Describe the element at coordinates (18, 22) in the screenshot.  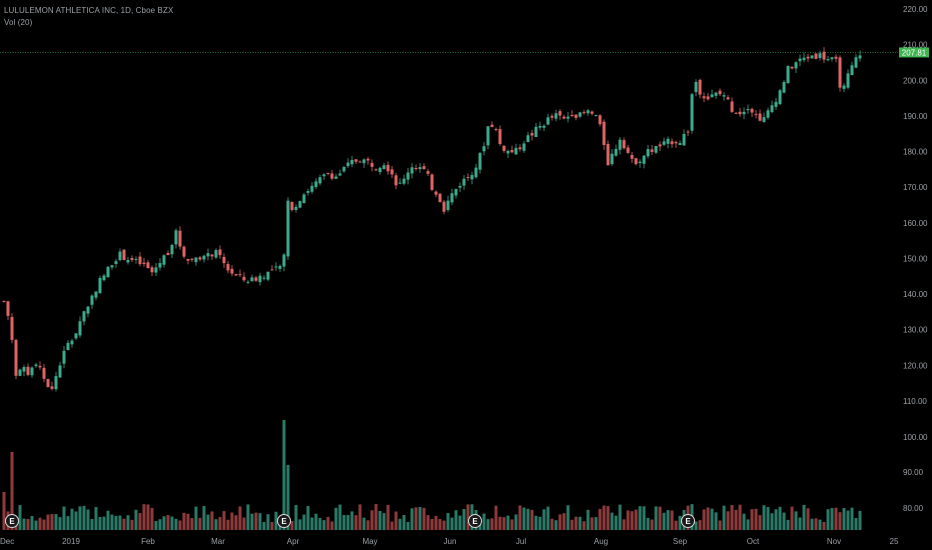
I see `volume-legend: Vol (20)` at that location.